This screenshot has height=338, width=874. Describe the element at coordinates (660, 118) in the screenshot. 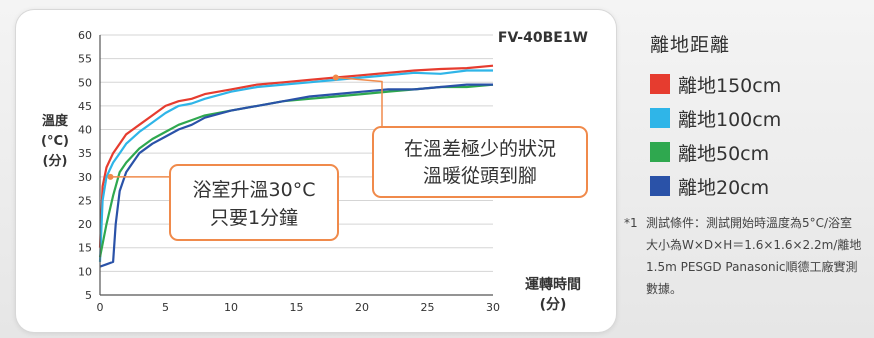

I see `legend-swatch-100cm` at that location.